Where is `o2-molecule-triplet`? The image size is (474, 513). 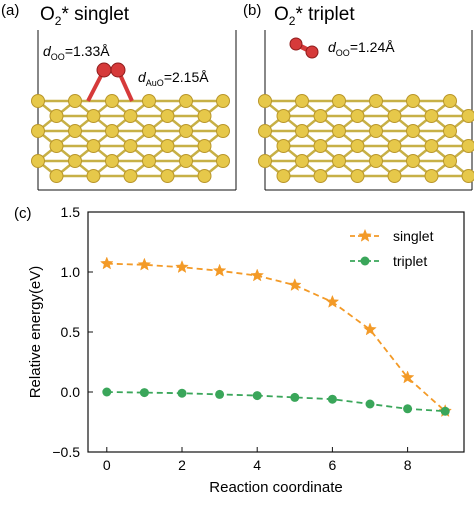 o2-molecule-triplet is located at coordinates (304, 48).